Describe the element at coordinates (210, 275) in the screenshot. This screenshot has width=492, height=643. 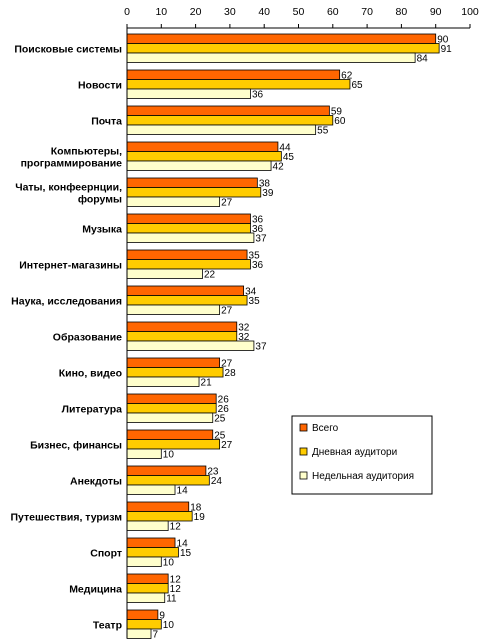
I see `data-label: 22` at that location.